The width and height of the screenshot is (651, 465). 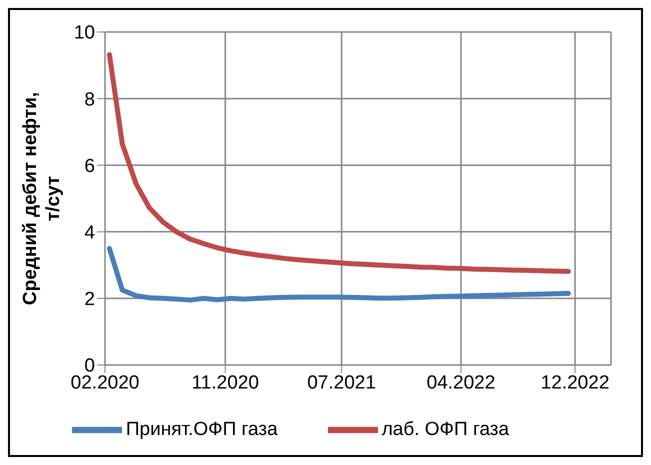 What do you see at coordinates (225, 383) in the screenshot?
I see `x-tick-label: 11.2020` at bounding box center [225, 383].